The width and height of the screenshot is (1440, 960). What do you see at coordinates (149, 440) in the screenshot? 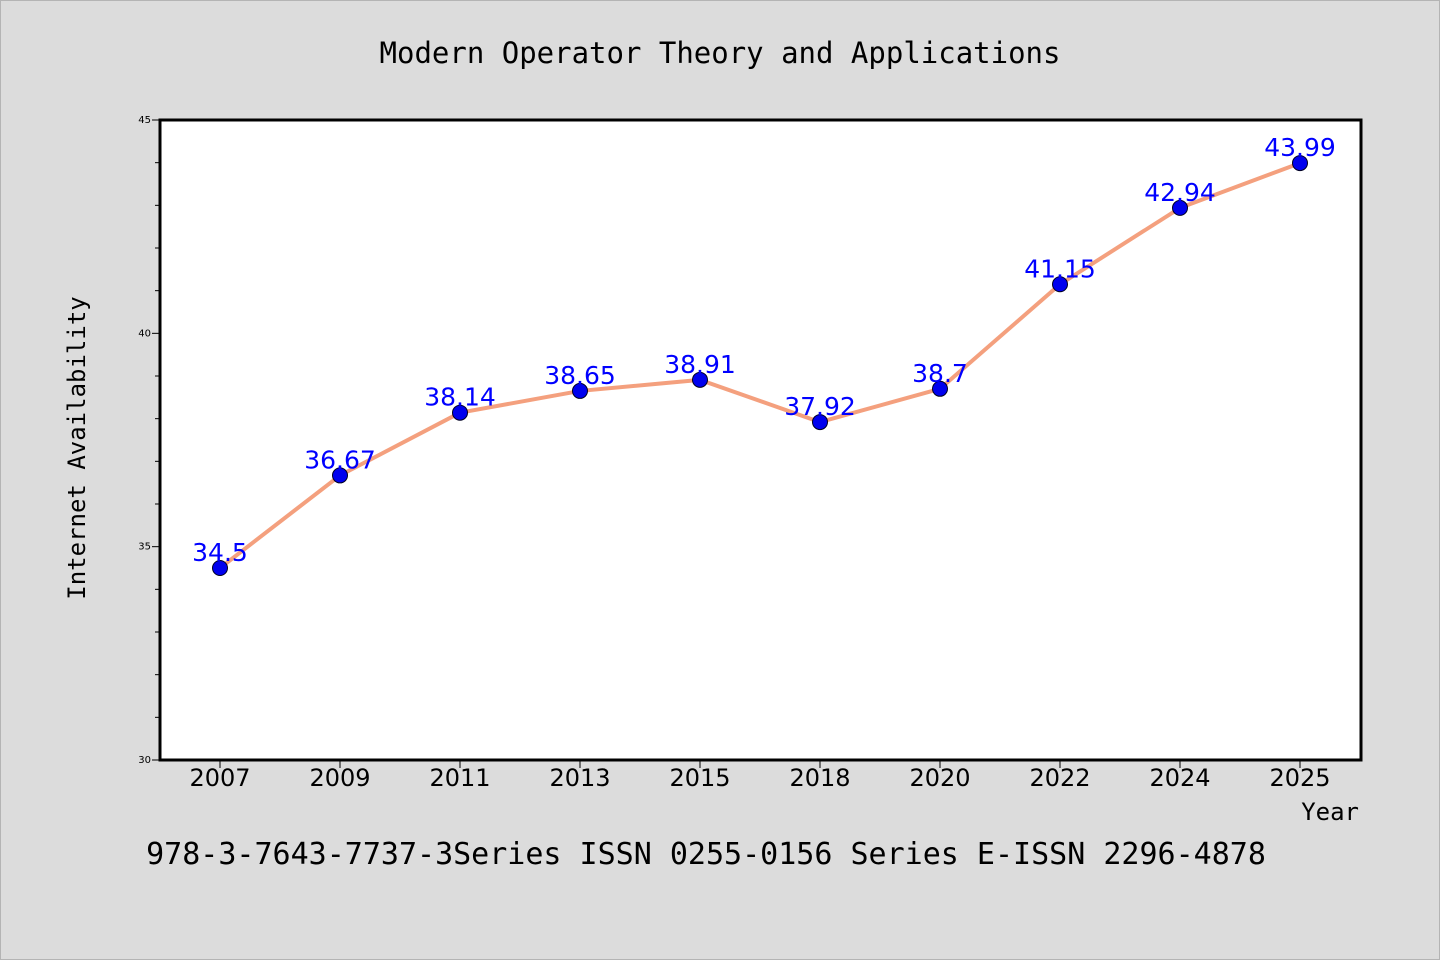
I see `y-axis-ticks: 30 35 40 45` at bounding box center [149, 440].